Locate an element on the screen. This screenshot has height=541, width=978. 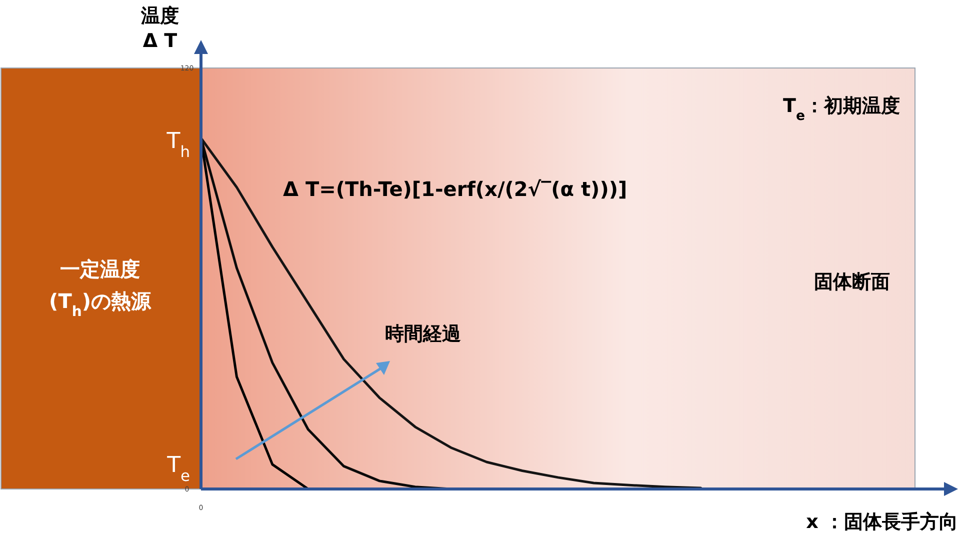
annotation: Δ T=(Th-Te)[1-erf(x/(2√‾(α t)))] is located at coordinates (455, 189).